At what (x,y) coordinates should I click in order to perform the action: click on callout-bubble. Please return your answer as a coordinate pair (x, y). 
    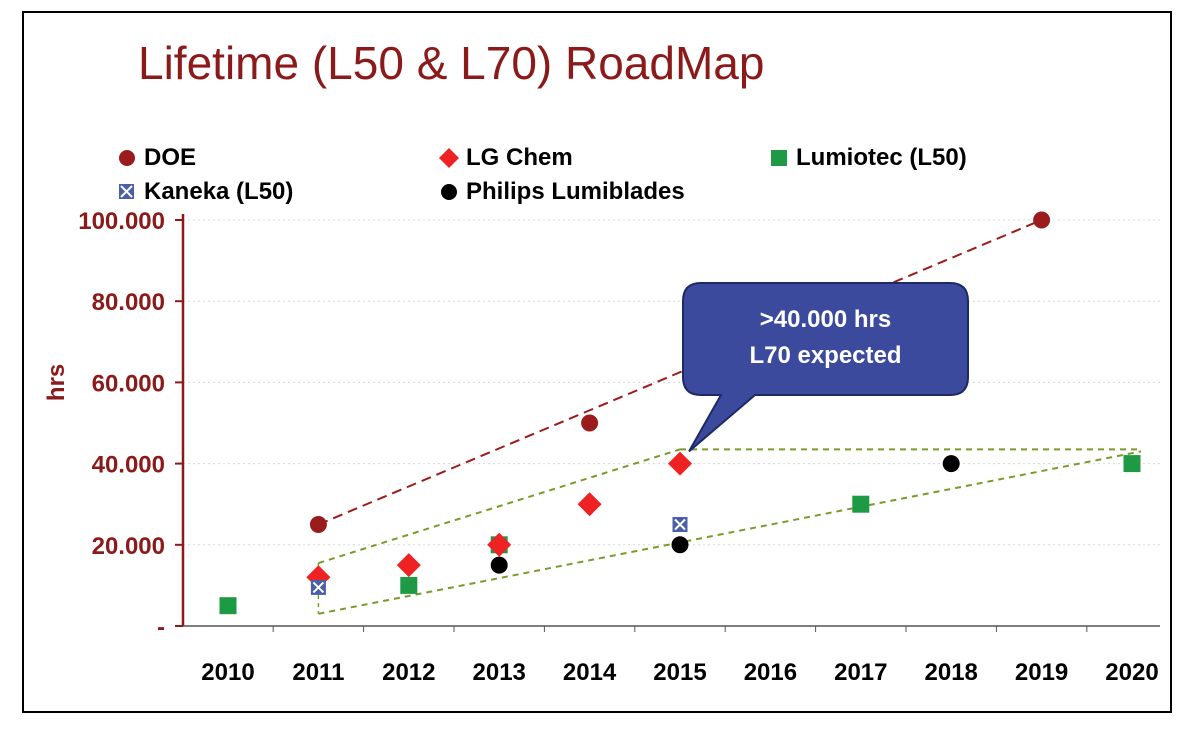
    Looking at the image, I should click on (825, 367).